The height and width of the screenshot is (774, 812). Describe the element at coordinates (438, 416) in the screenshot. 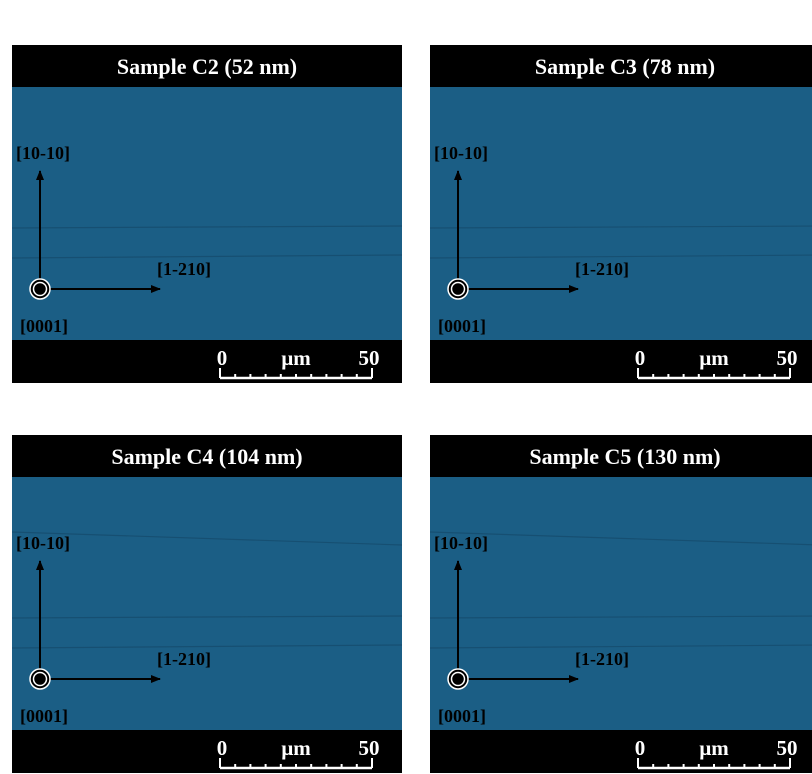

I see `panel-letter: d` at that location.